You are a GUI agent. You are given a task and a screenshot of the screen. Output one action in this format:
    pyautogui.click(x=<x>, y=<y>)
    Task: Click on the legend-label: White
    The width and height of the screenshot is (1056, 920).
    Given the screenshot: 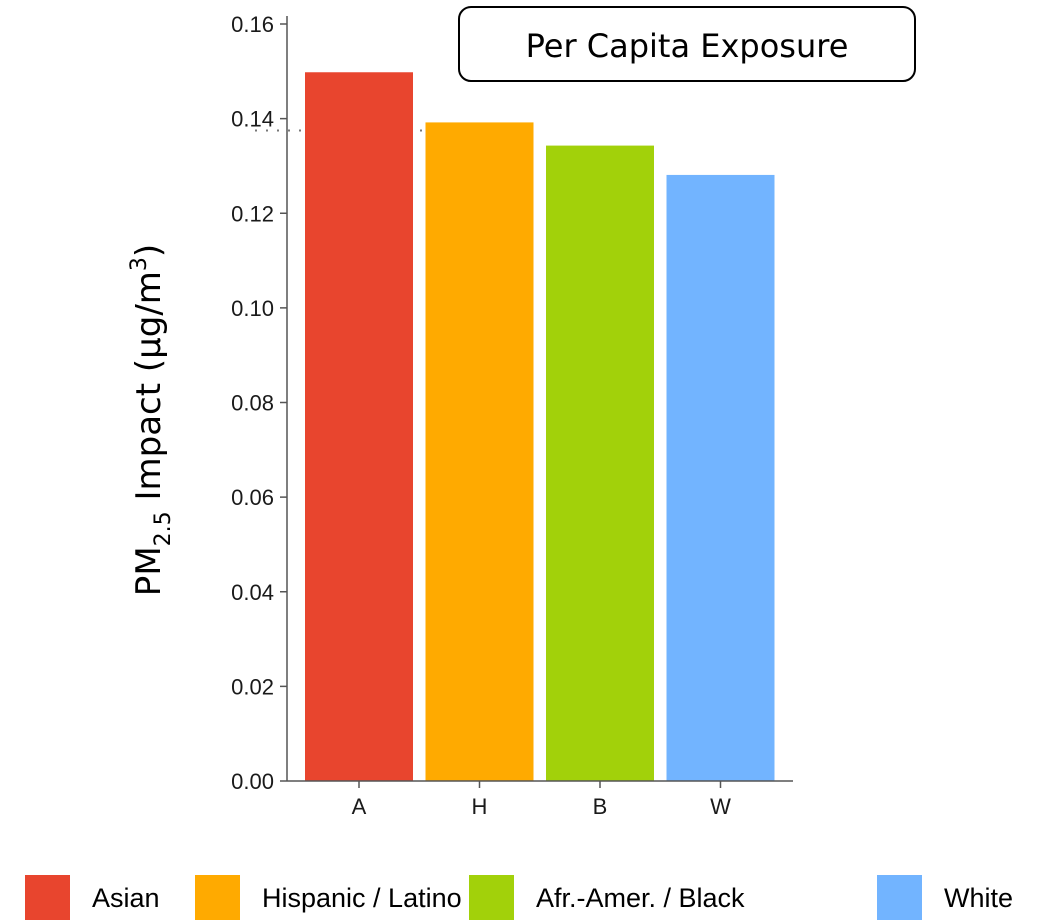 What is the action you would take?
    pyautogui.click(x=978, y=898)
    